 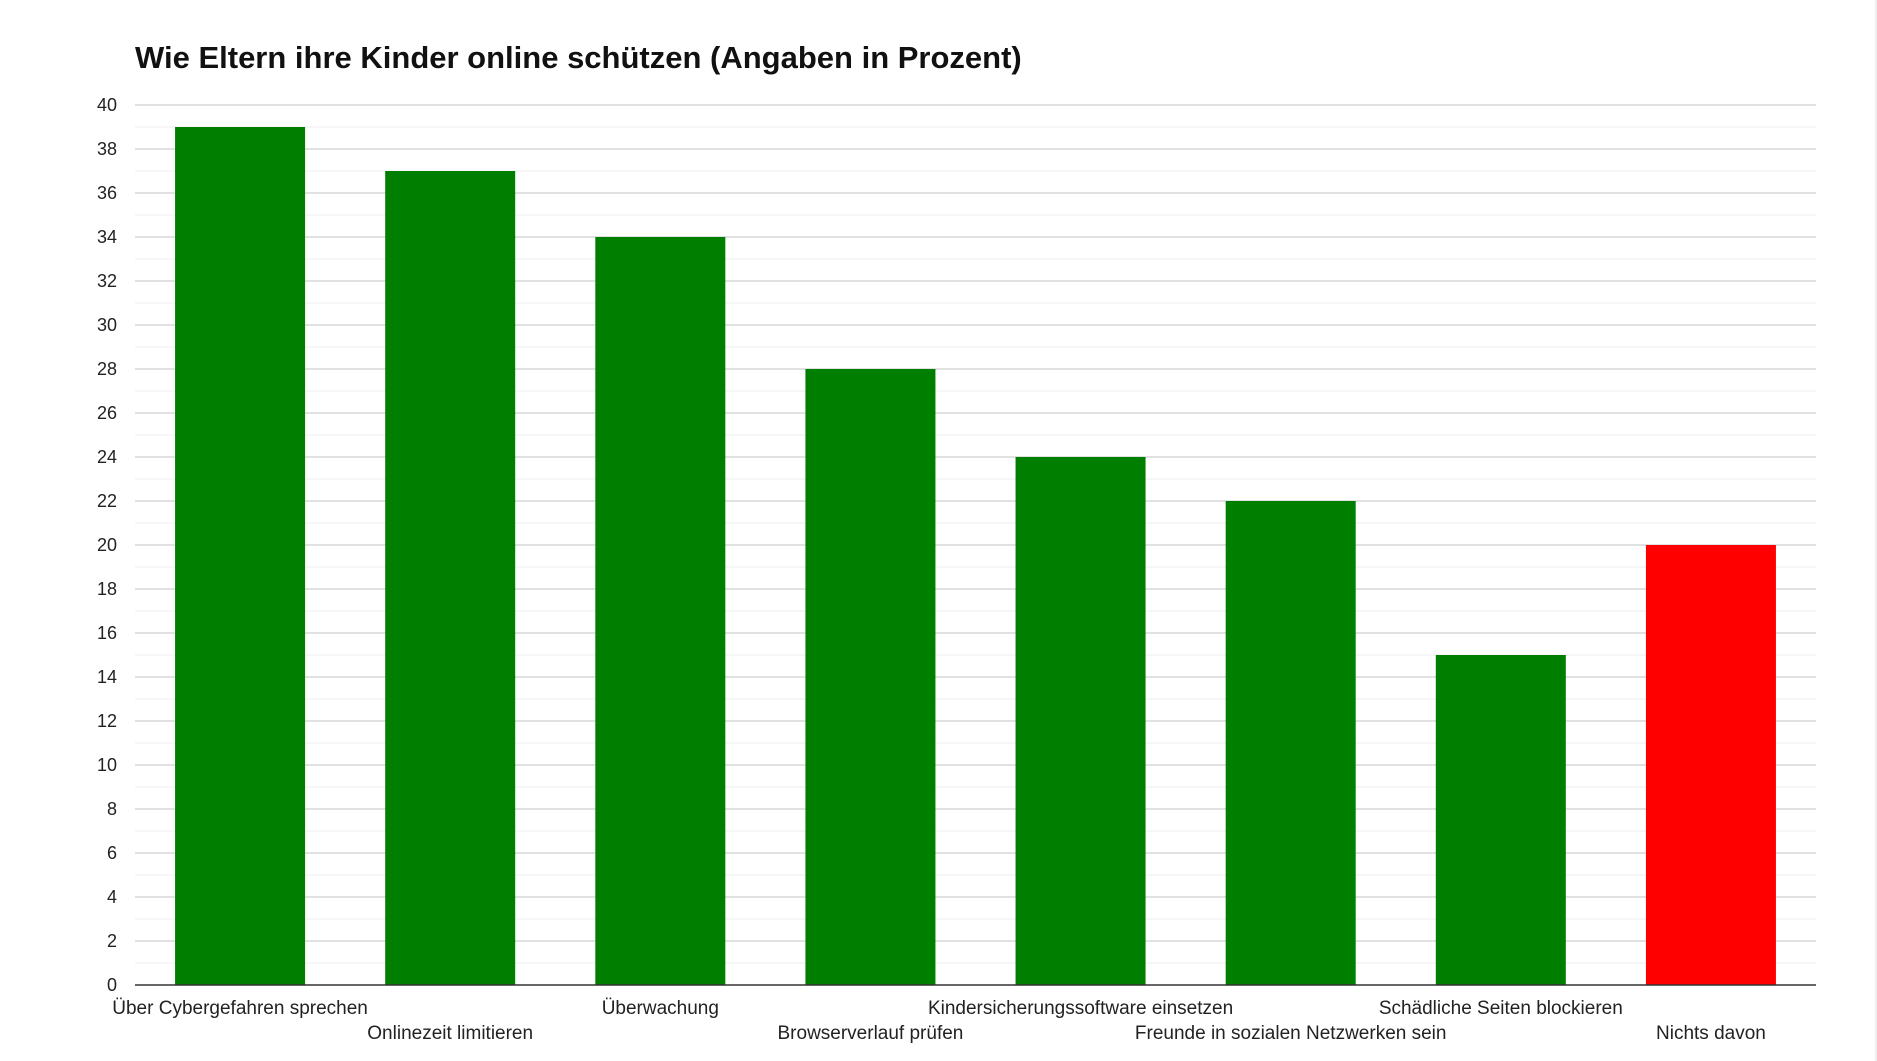 I want to click on x-category-label: Browserverlauf prüfen, so click(x=871, y=1033).